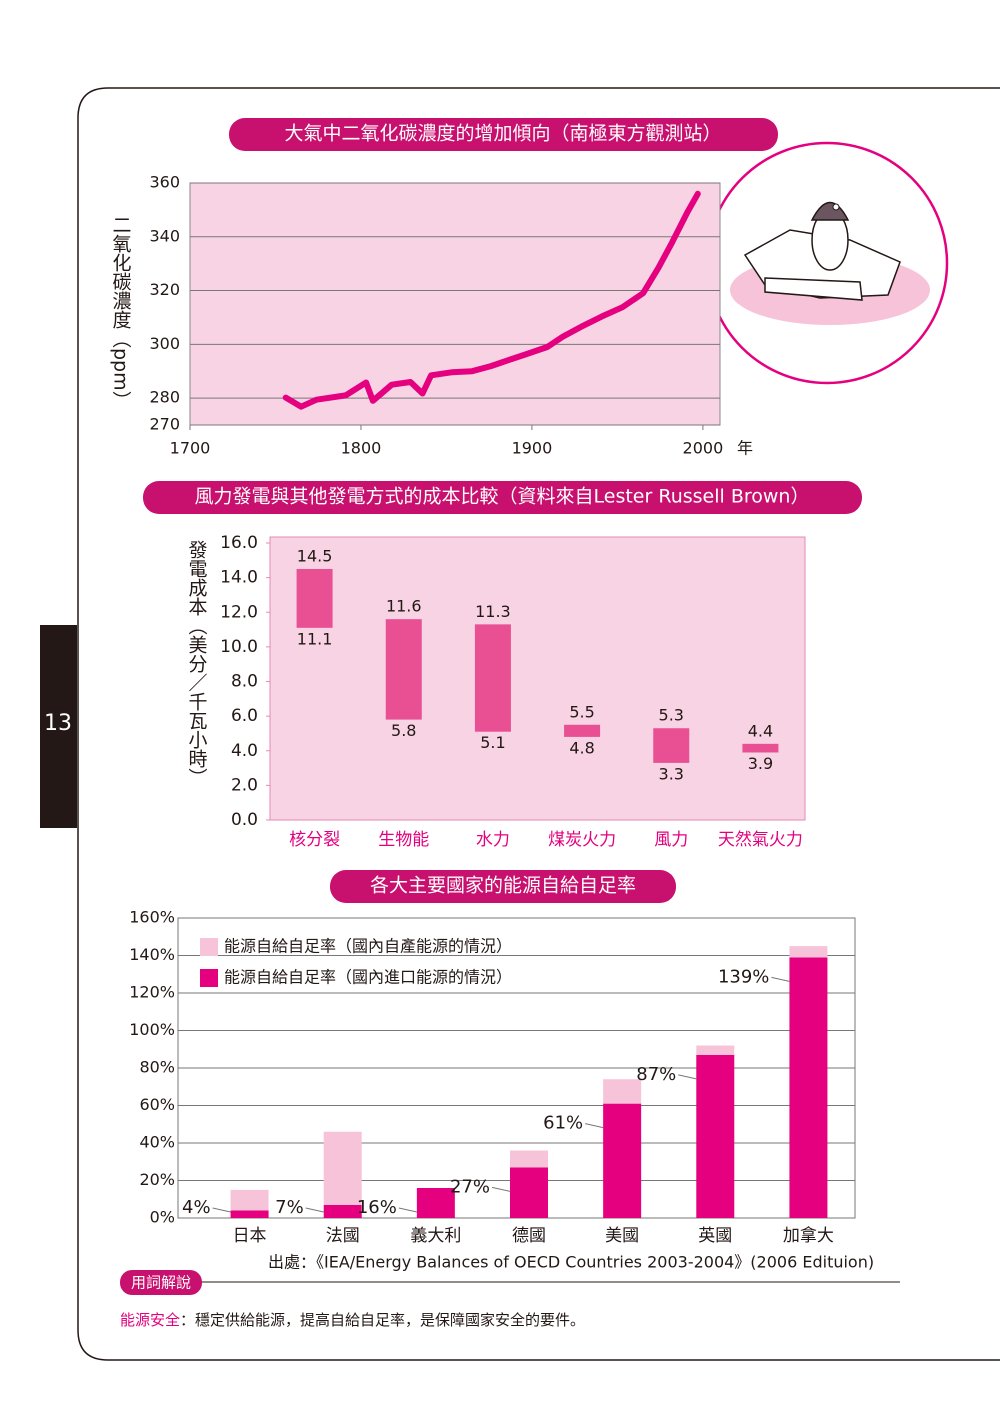 The width and height of the screenshot is (1000, 1423). What do you see at coordinates (808, 1235) in the screenshot?
I see `x-tick-label: 加拿大` at bounding box center [808, 1235].